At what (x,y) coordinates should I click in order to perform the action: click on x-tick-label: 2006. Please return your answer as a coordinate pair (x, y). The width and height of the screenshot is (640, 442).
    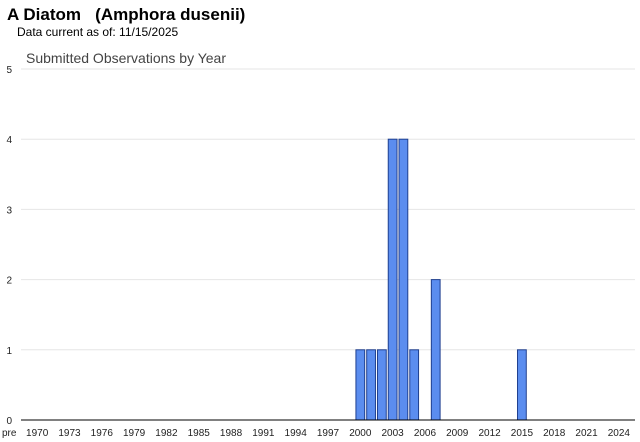
    Looking at the image, I should click on (425, 433).